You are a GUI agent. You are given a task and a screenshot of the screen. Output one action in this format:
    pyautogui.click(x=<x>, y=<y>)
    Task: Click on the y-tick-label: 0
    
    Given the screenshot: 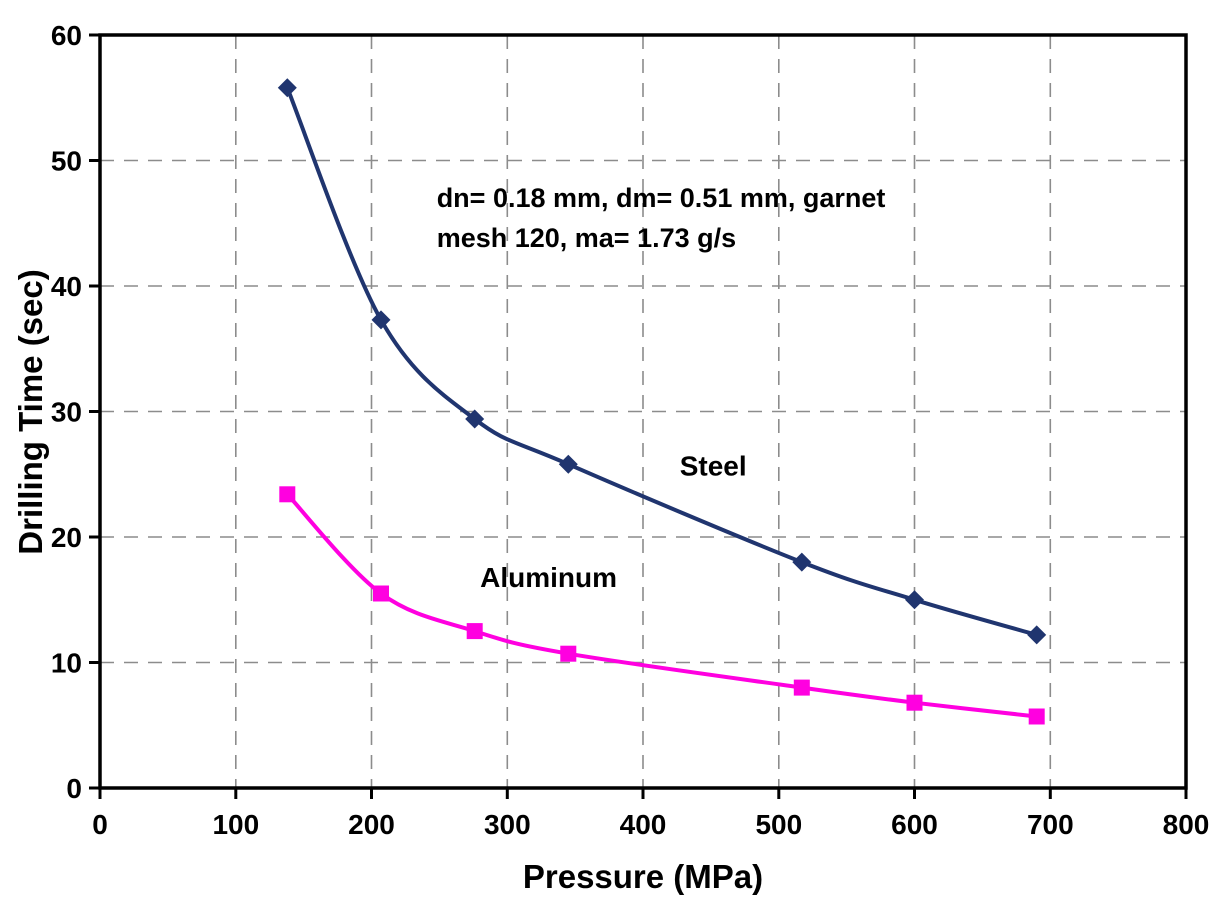 What is the action you would take?
    pyautogui.click(x=74, y=788)
    